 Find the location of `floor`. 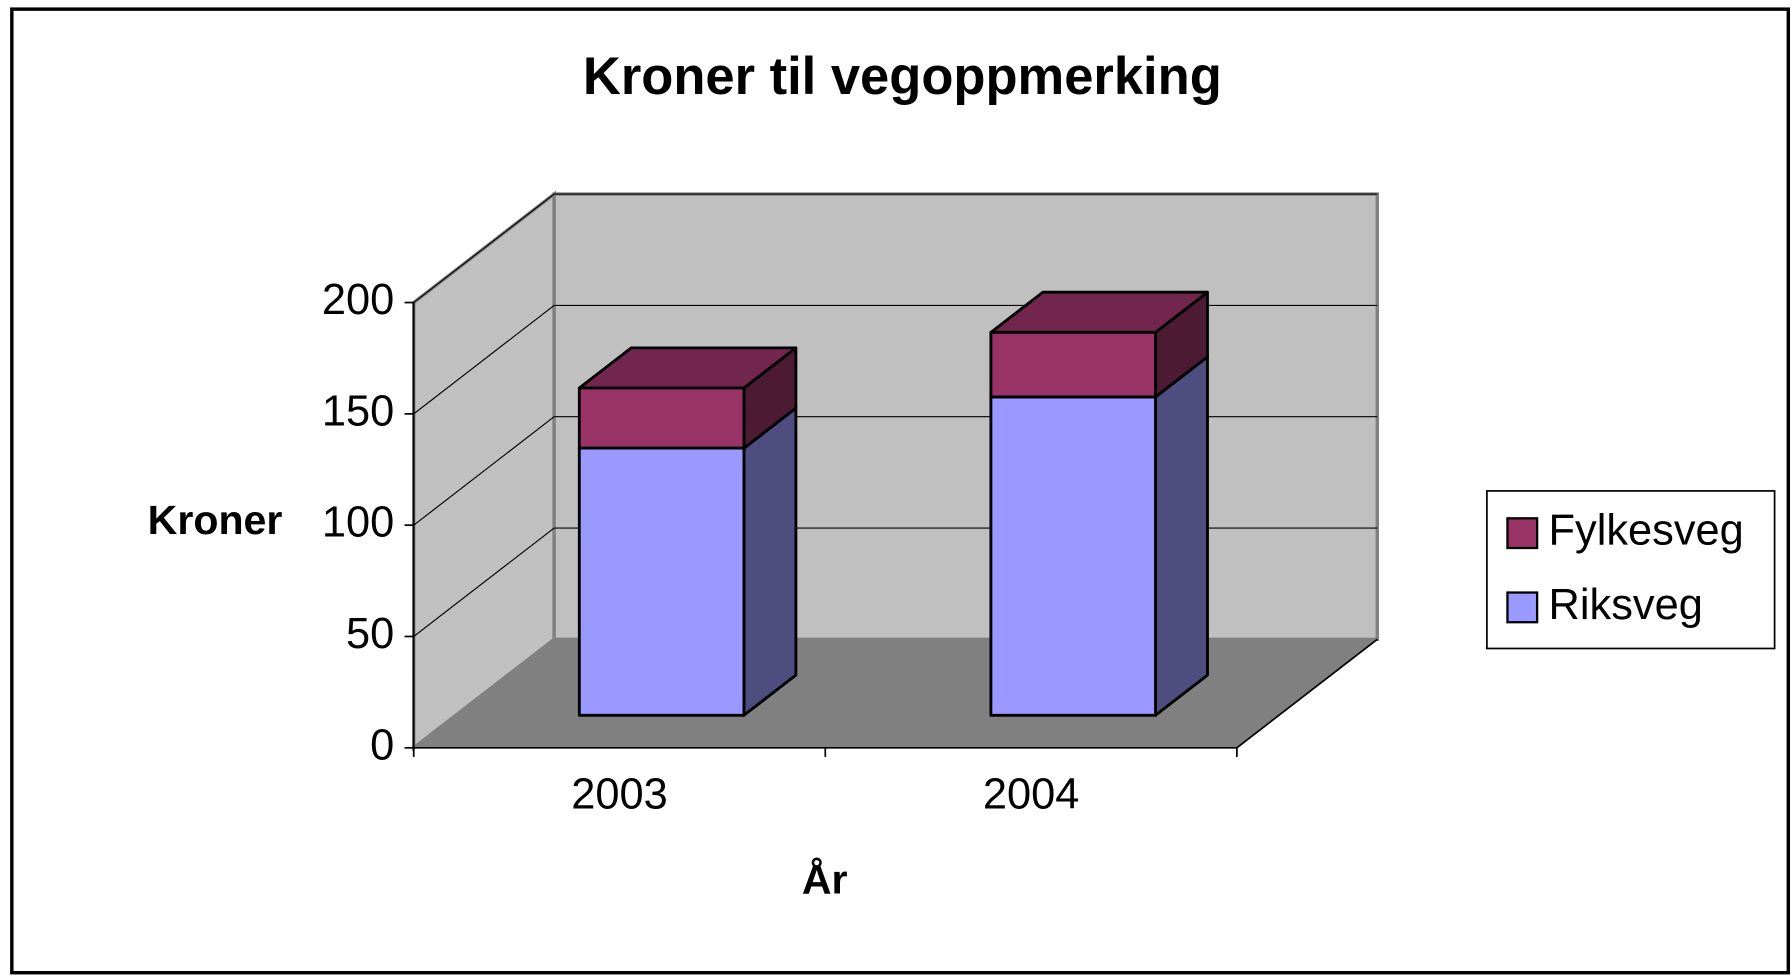

floor is located at coordinates (895, 693).